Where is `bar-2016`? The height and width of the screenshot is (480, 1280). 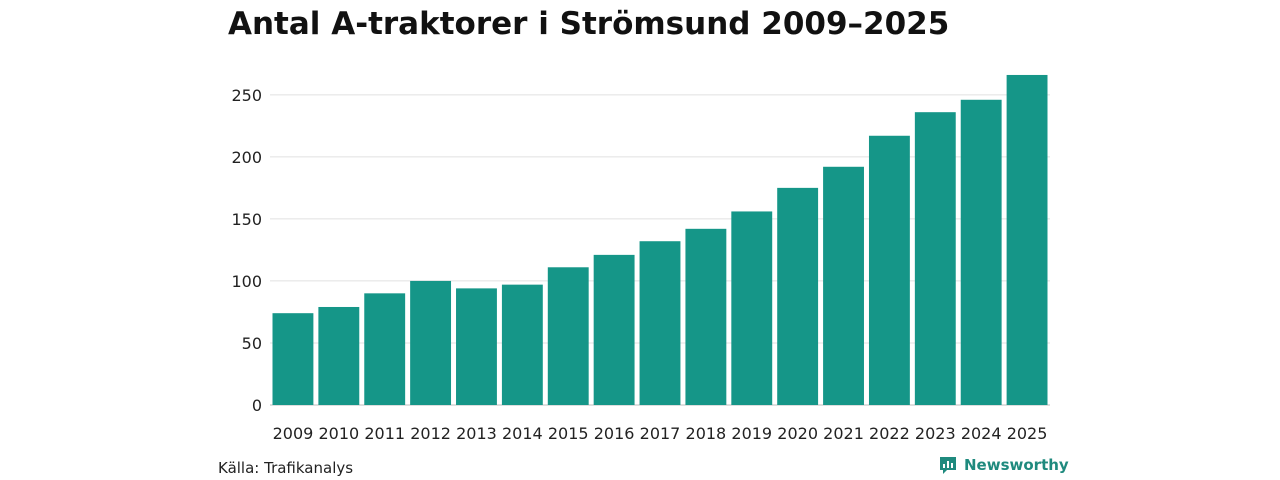 bar-2016 is located at coordinates (614, 329).